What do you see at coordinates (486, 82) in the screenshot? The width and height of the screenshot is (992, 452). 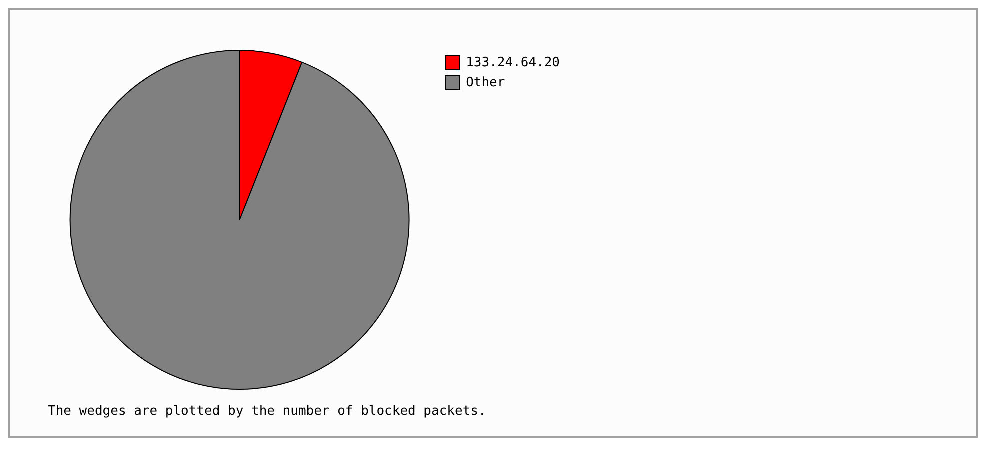 I see `legend-label: Other` at bounding box center [486, 82].